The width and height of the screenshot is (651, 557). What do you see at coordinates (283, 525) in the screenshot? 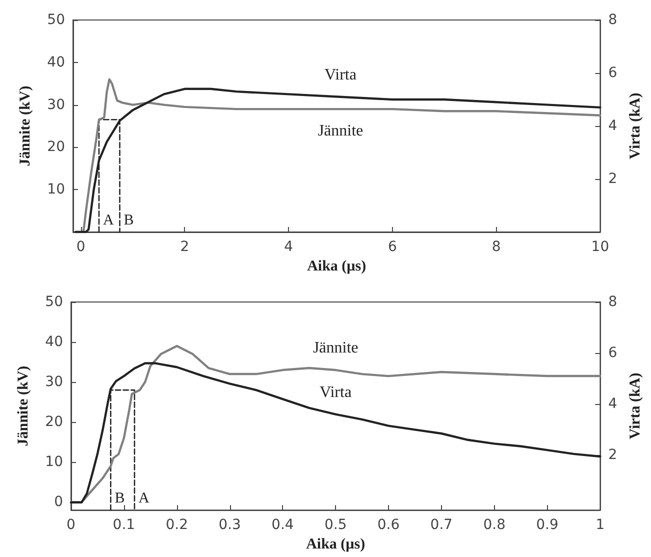
I see `x-tick-label: 0.4` at bounding box center [283, 525].